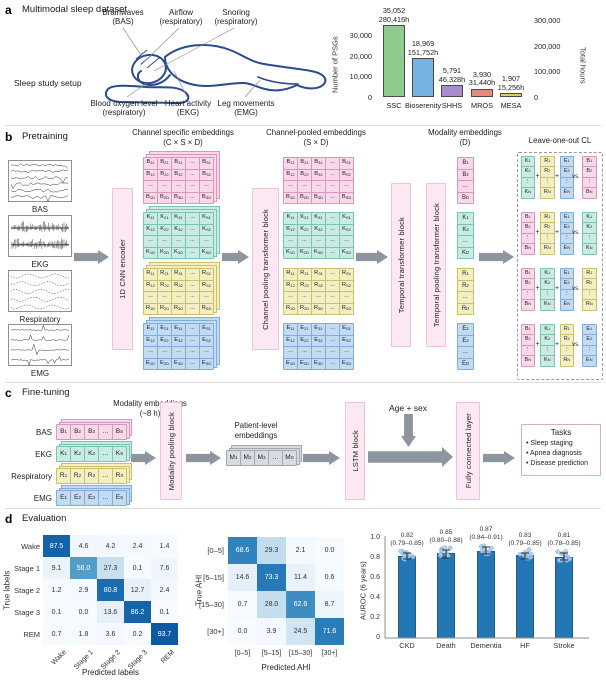 The image size is (606, 685). What do you see at coordinates (290, 252) in the screenshot?
I see `matrix-cell: K 1D` at bounding box center [290, 252].